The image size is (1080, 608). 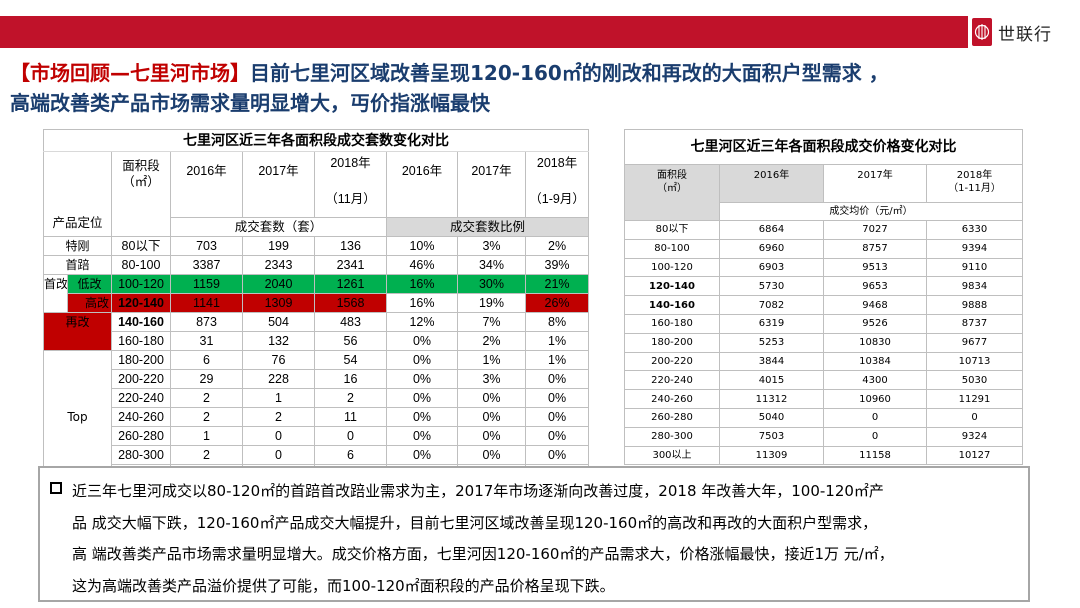 I want to click on price-header-2017: 2017年, so click(x=875, y=183).